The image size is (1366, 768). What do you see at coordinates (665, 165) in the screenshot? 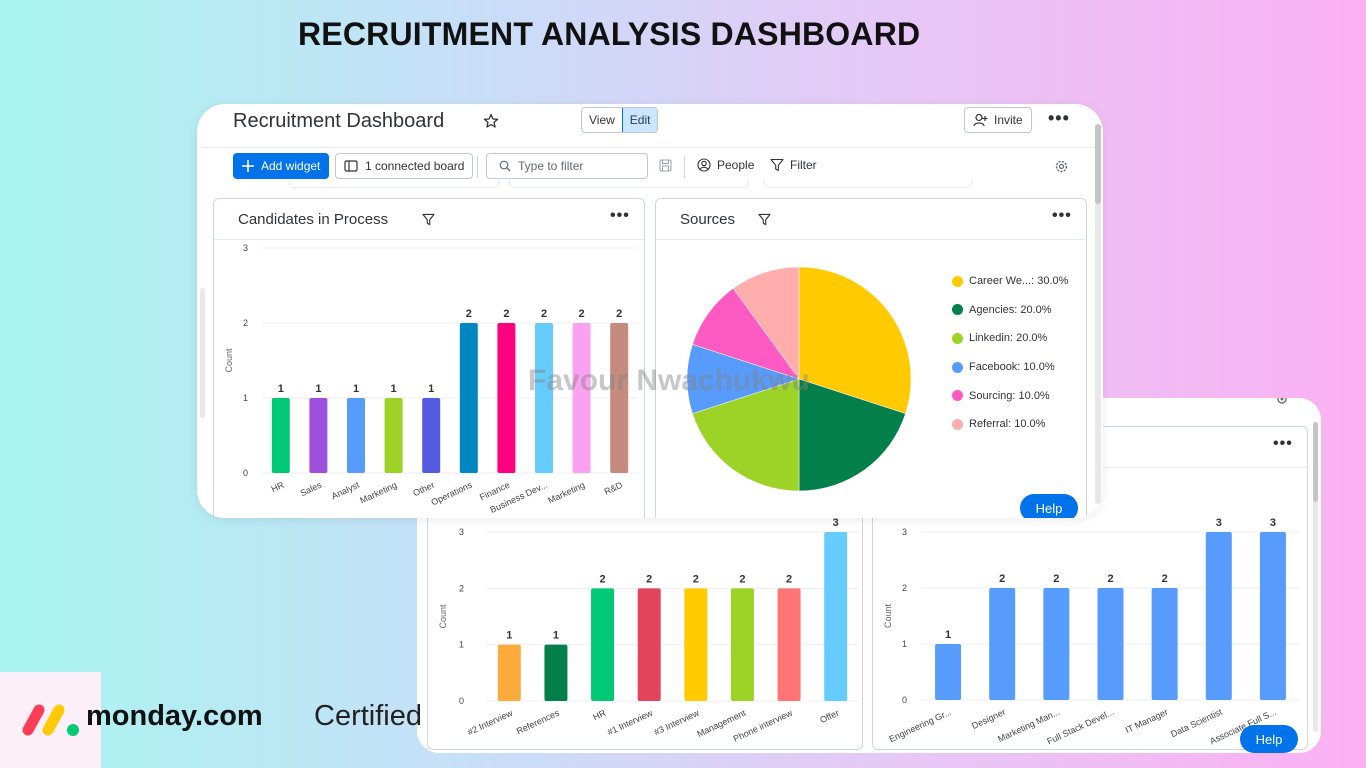
I see `save-icon` at bounding box center [665, 165].